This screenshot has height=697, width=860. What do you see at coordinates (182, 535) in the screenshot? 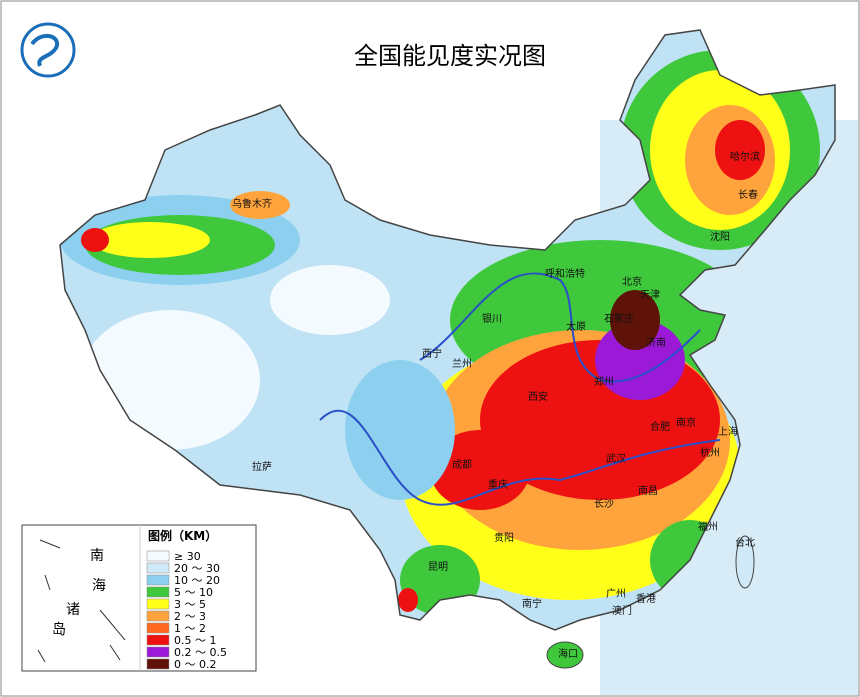
I see `legend-title: 图例（KM）` at bounding box center [182, 535].